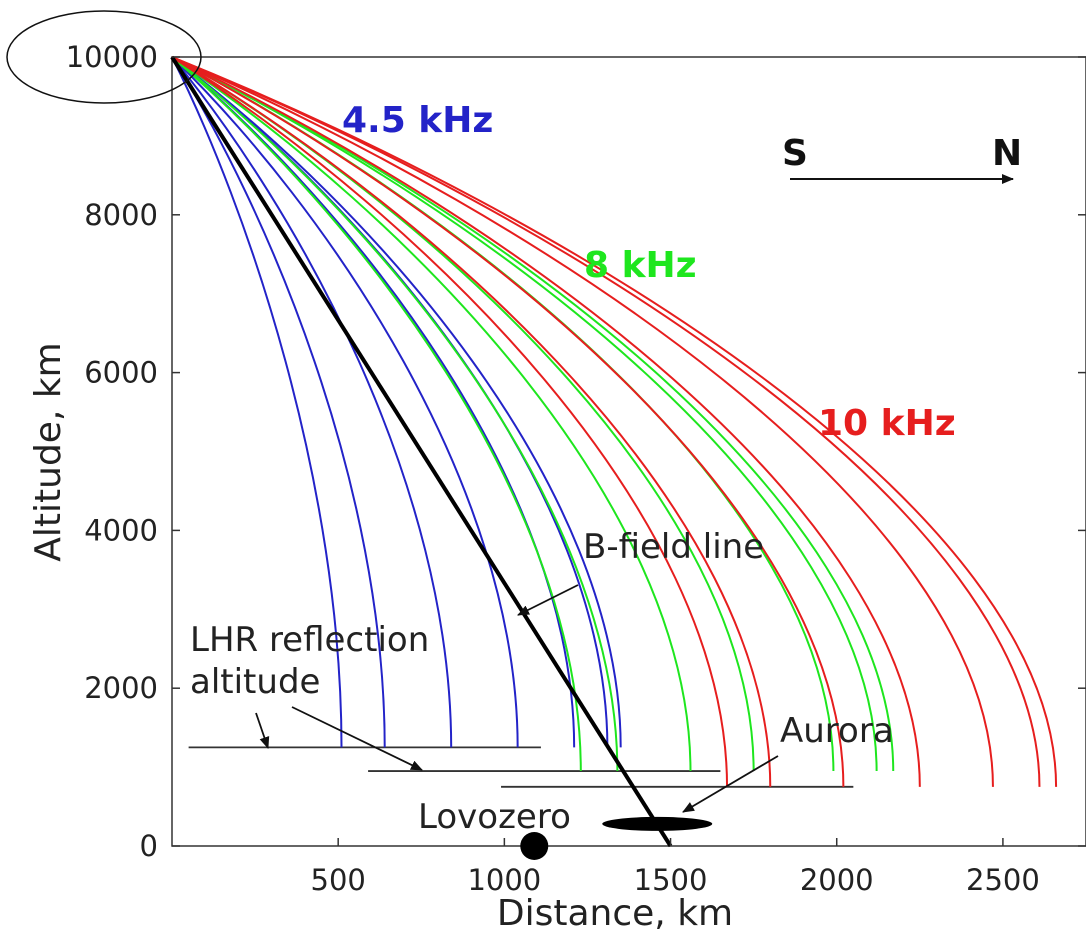  What do you see at coordinates (795, 153) in the screenshot?
I see `direction-south-label: S` at bounding box center [795, 153].